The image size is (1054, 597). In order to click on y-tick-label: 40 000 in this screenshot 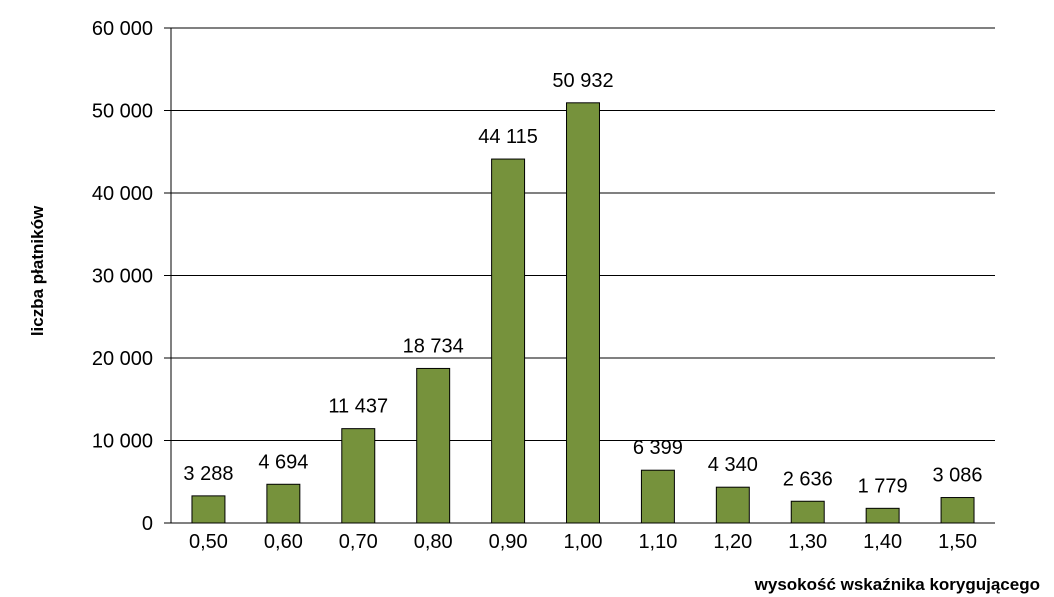, I will do `click(122, 194)`.